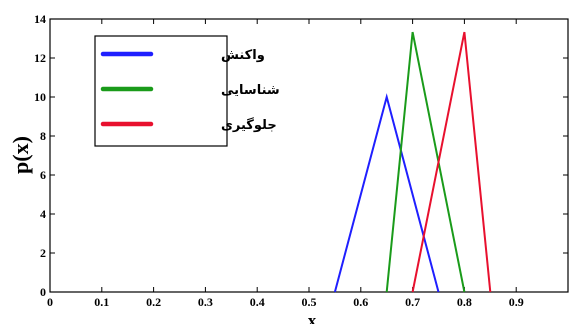  What do you see at coordinates (40, 97) in the screenshot?
I see `y-tick-label: 10` at bounding box center [40, 97].